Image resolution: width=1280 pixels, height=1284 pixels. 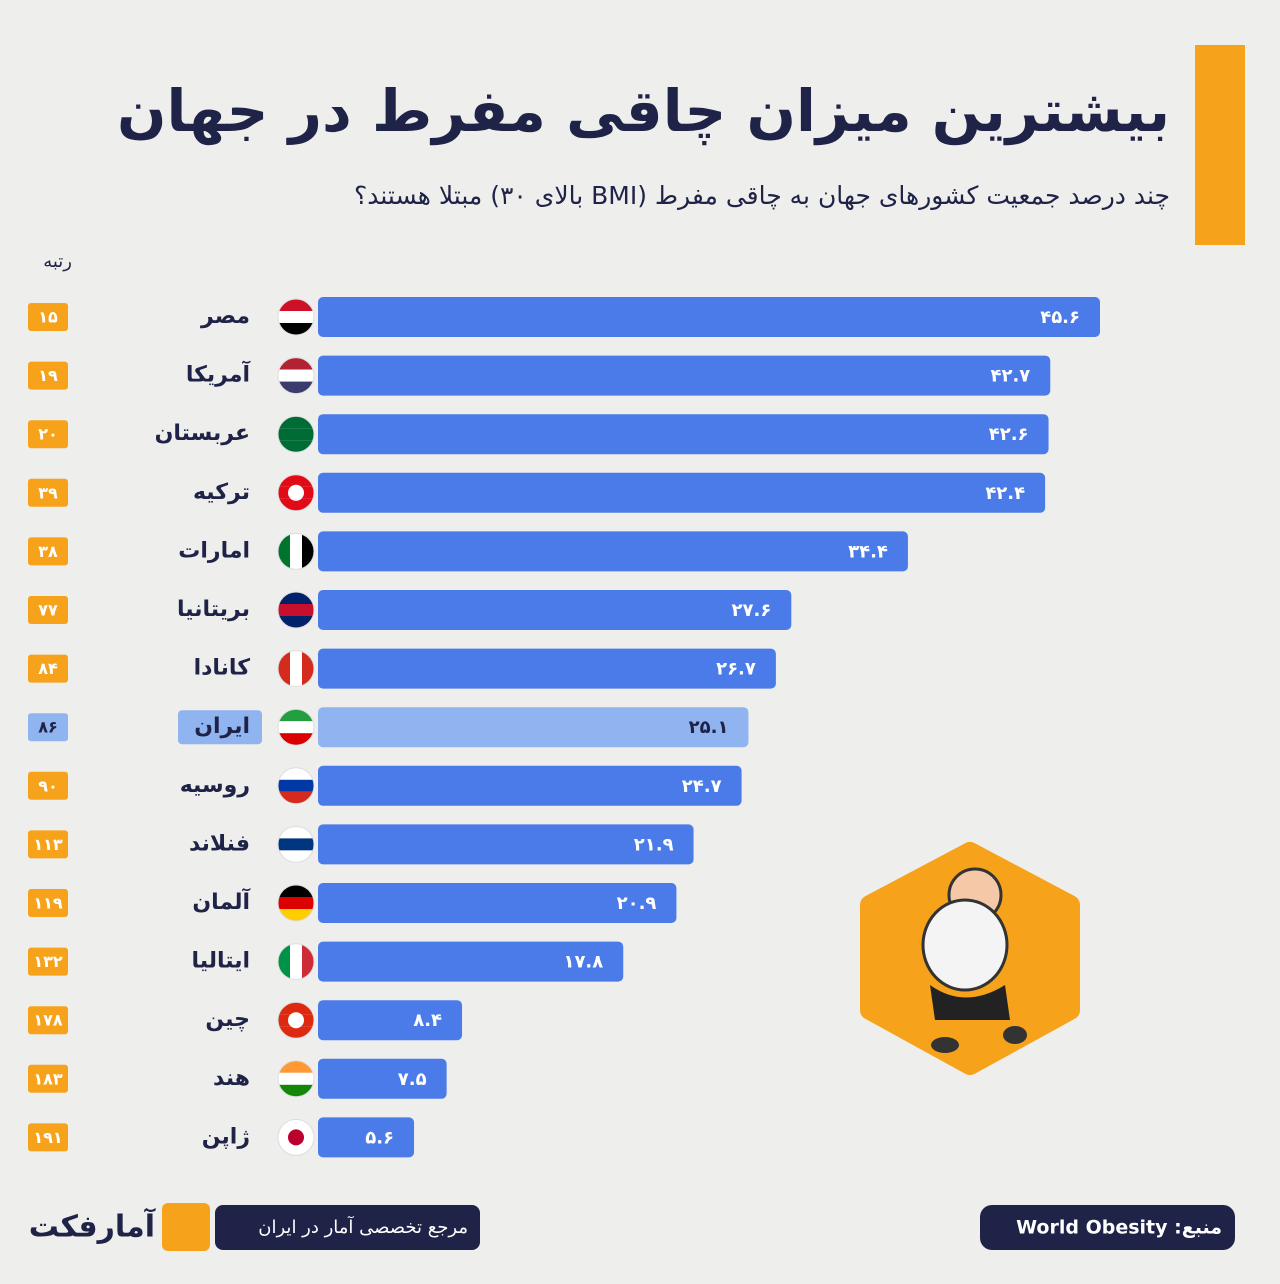 I want to click on rank-label: ۹۰, so click(x=48, y=785).